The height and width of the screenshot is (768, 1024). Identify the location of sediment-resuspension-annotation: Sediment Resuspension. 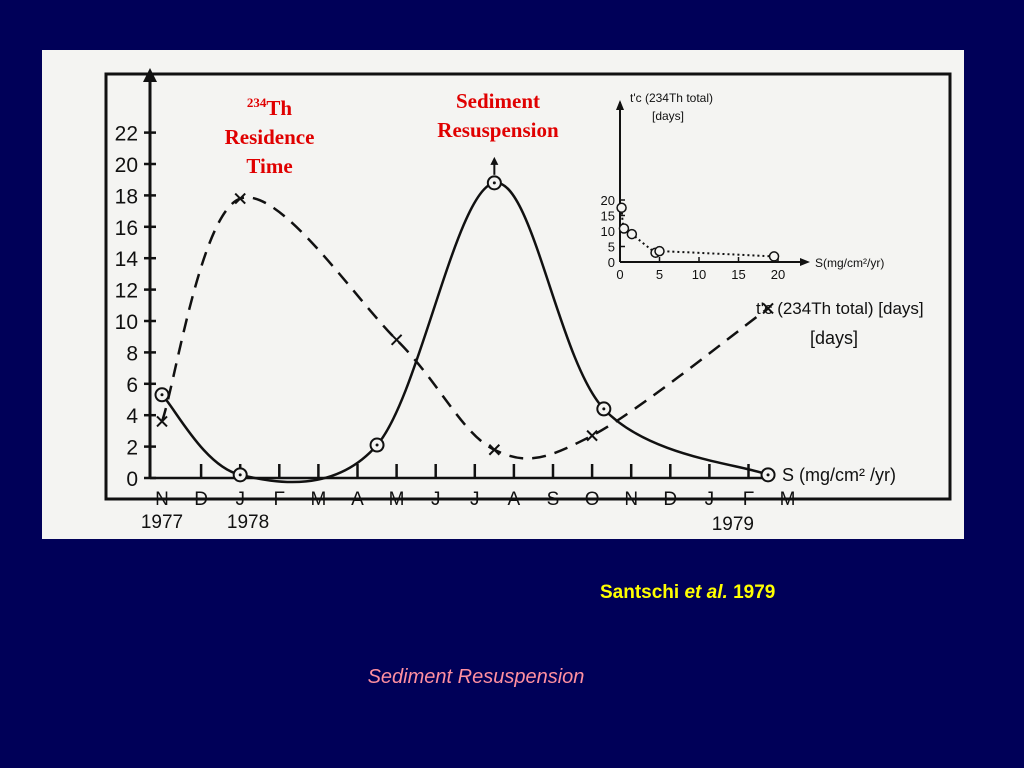
(498, 115).